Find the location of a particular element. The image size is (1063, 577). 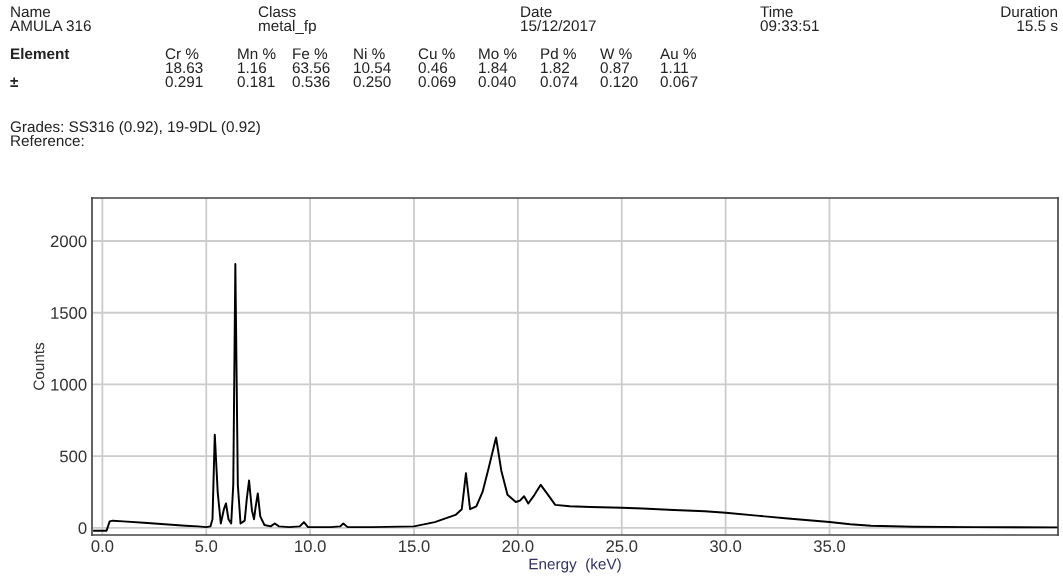

text: 18.63 is located at coordinates (184, 68).